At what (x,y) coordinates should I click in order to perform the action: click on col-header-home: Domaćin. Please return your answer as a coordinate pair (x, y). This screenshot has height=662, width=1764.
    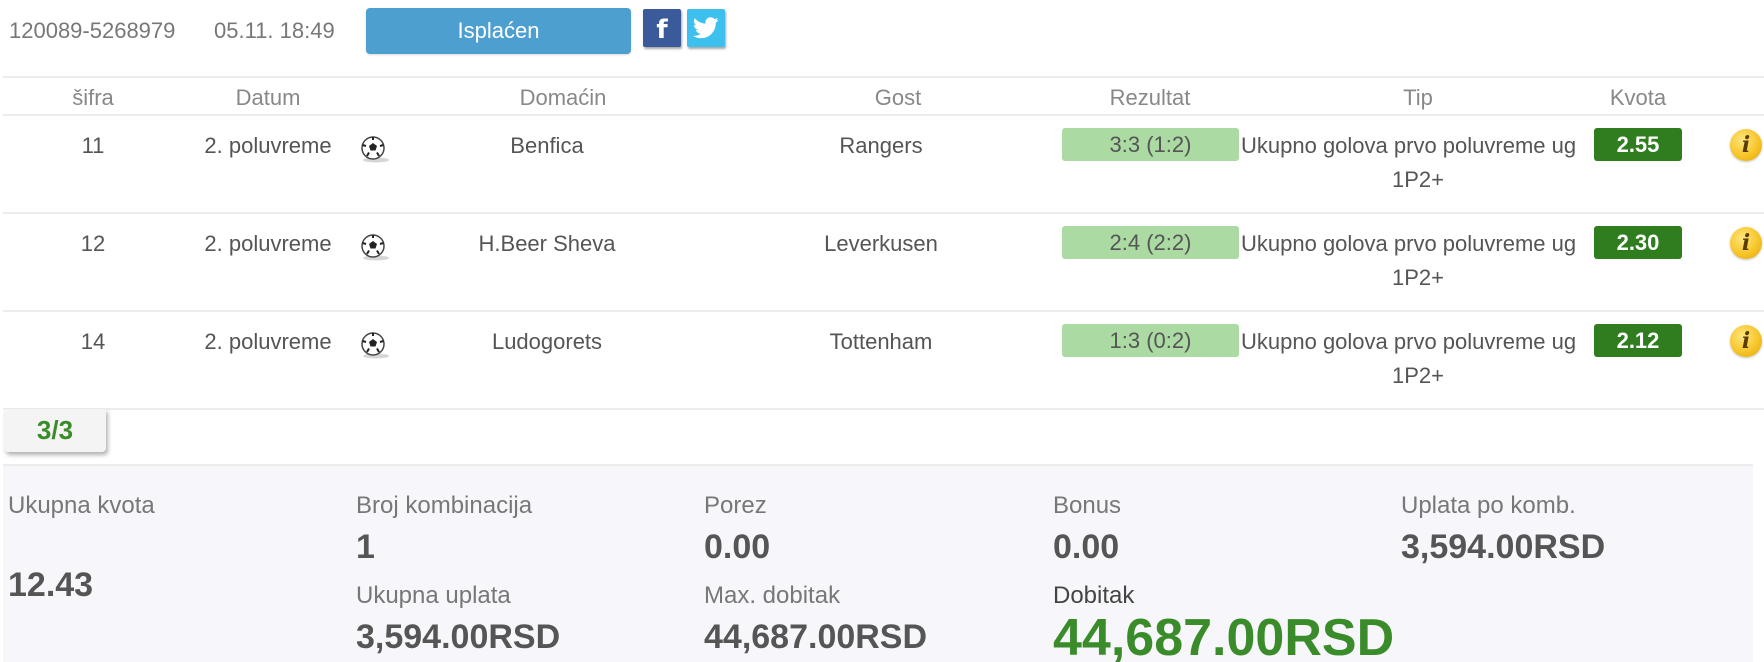
    Looking at the image, I should click on (563, 97).